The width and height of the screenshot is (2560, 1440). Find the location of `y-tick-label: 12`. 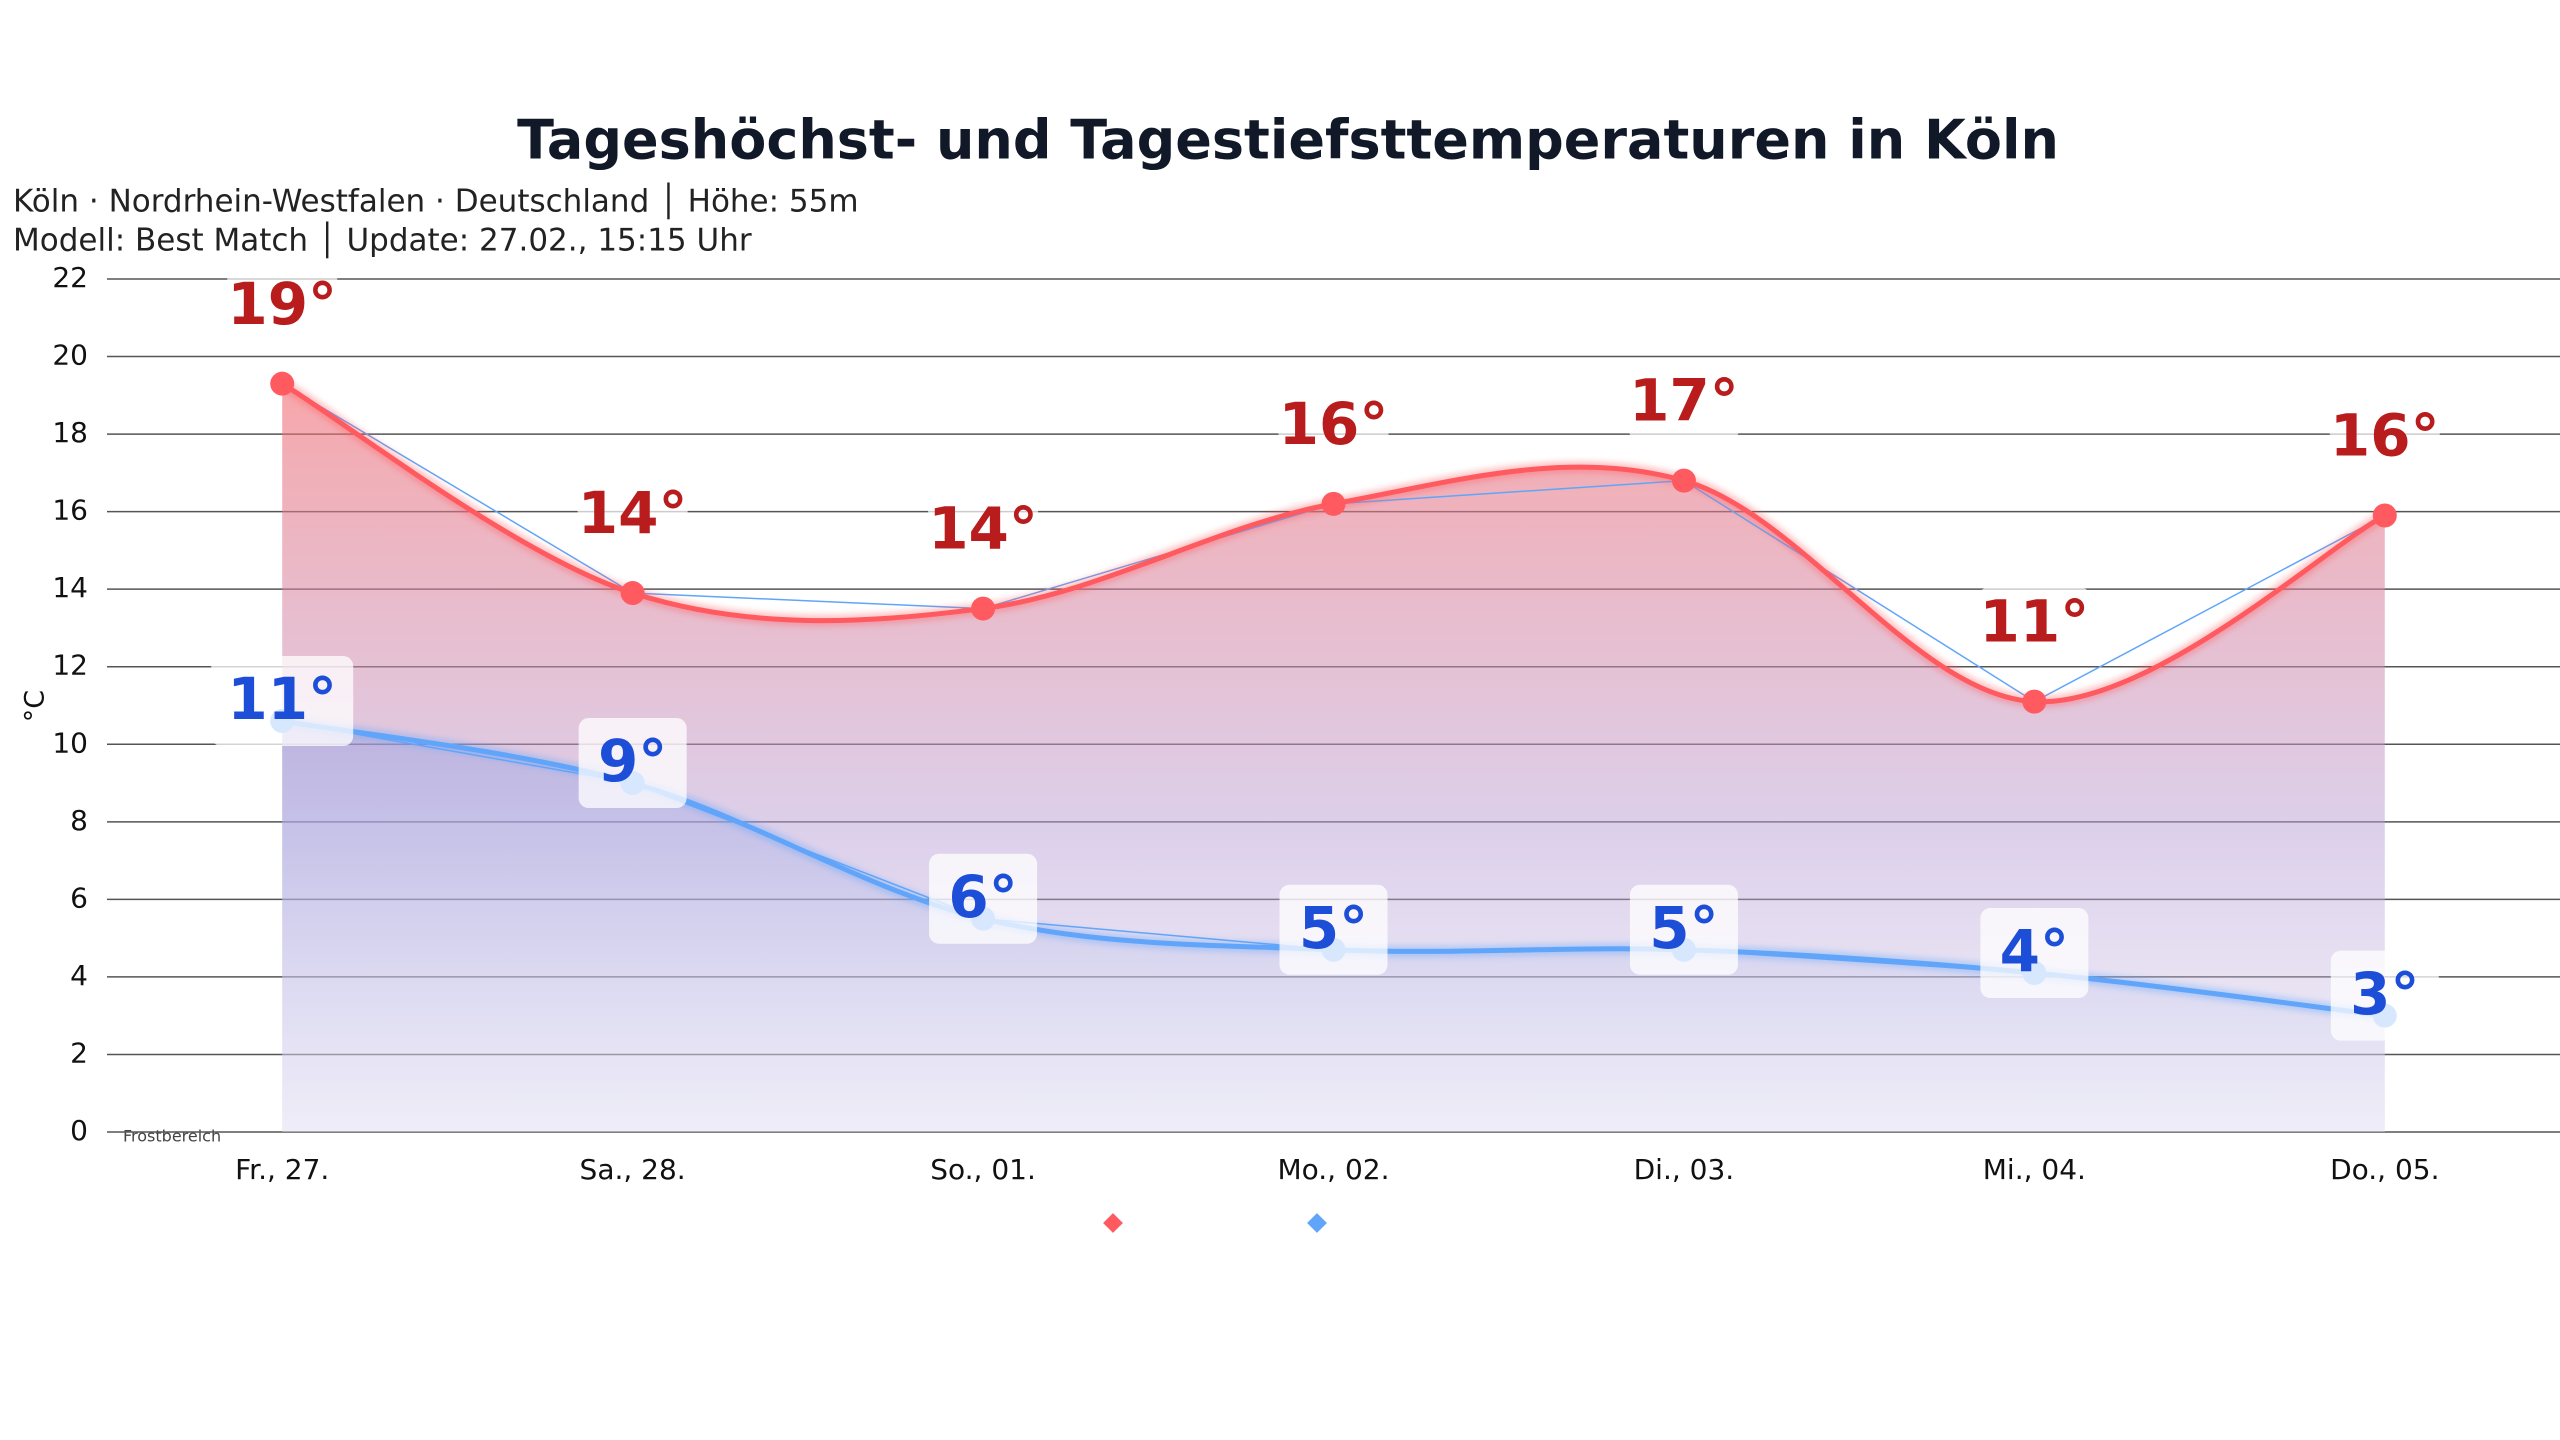

y-tick-label: 12 is located at coordinates (70, 665).